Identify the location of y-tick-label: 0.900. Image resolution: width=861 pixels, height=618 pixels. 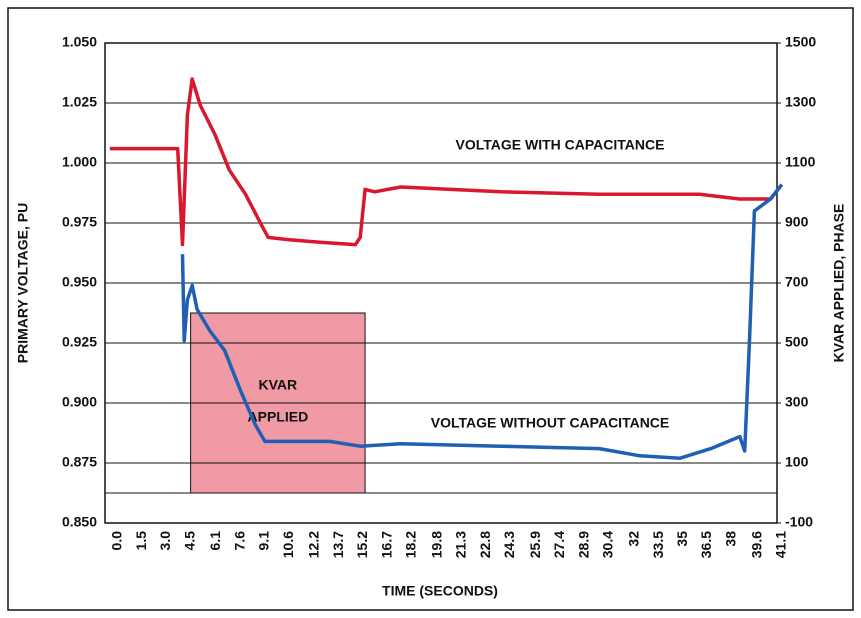
(79, 402).